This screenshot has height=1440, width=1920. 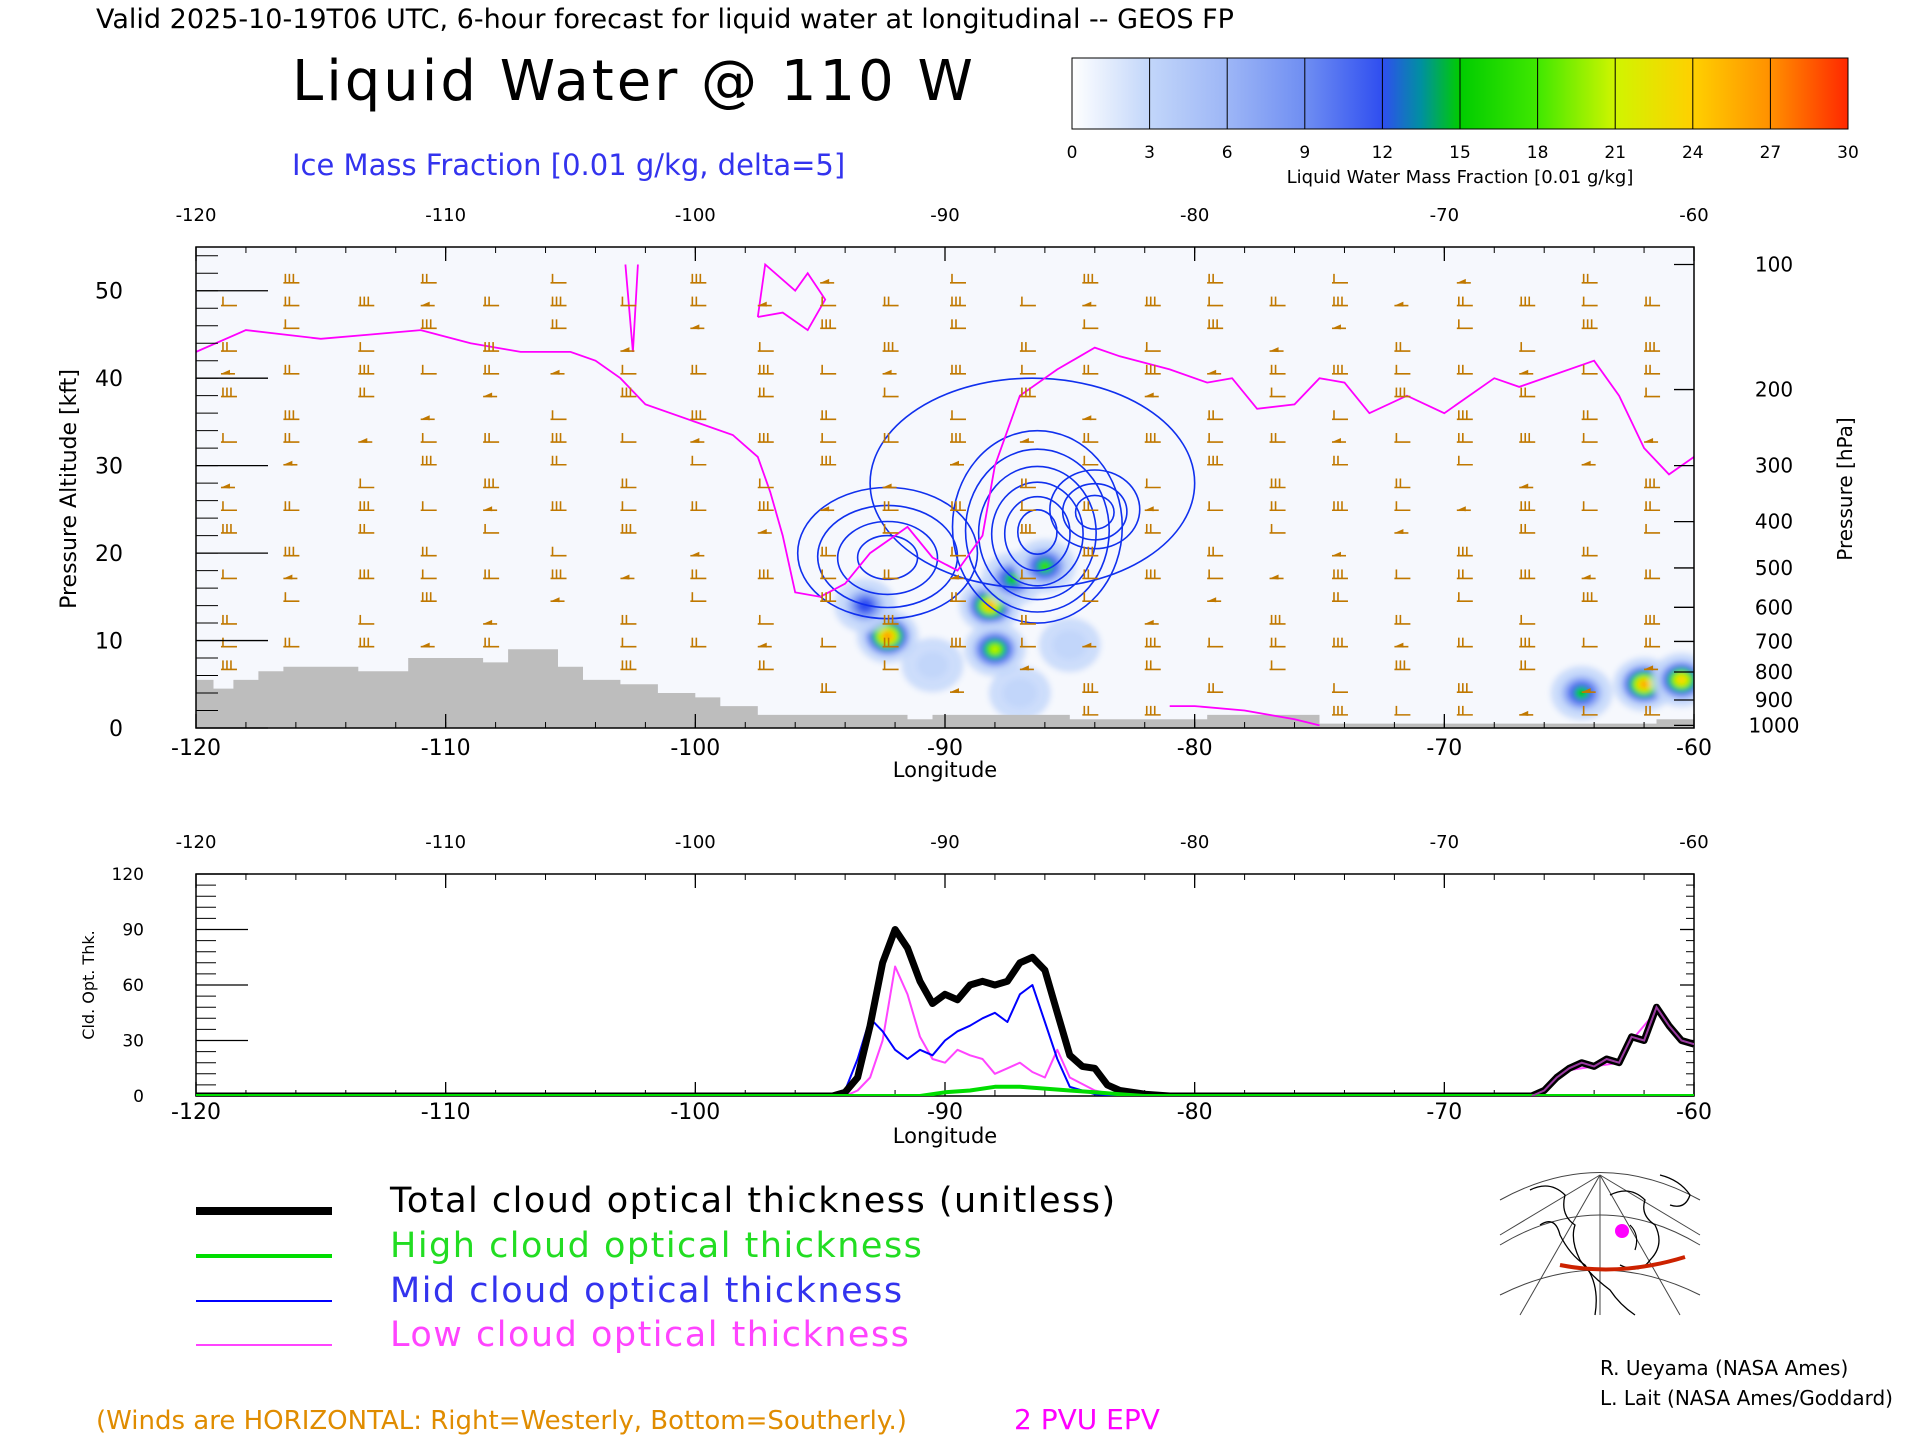 I want to click on ice-contour, so click(x=1037, y=534).